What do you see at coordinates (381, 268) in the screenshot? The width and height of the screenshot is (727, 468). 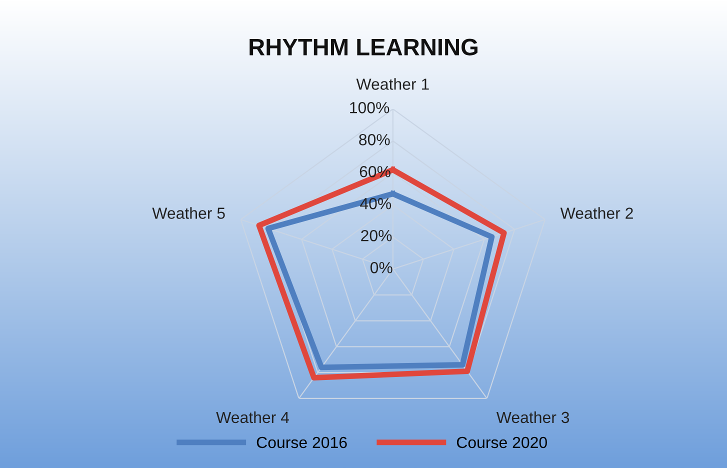 I see `y-tick-label: 0%` at bounding box center [381, 268].